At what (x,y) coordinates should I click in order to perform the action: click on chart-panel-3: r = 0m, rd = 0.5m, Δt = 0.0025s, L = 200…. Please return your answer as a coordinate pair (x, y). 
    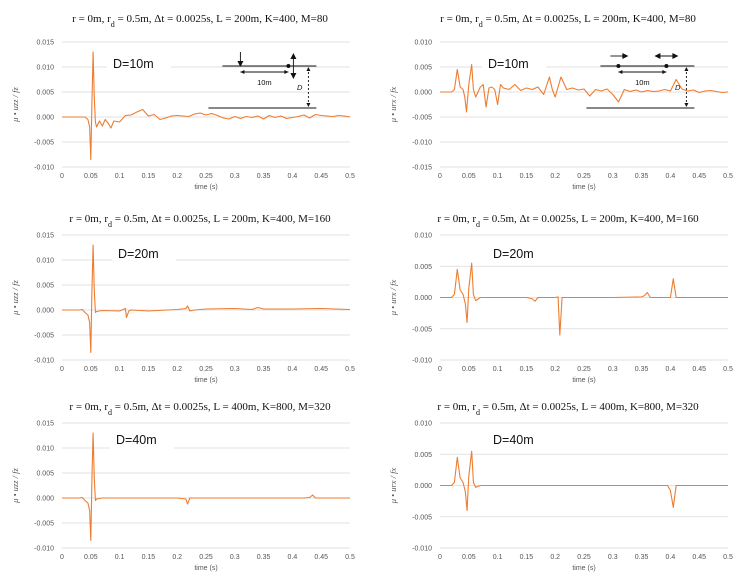
    Looking at the image, I should click on (182, 298).